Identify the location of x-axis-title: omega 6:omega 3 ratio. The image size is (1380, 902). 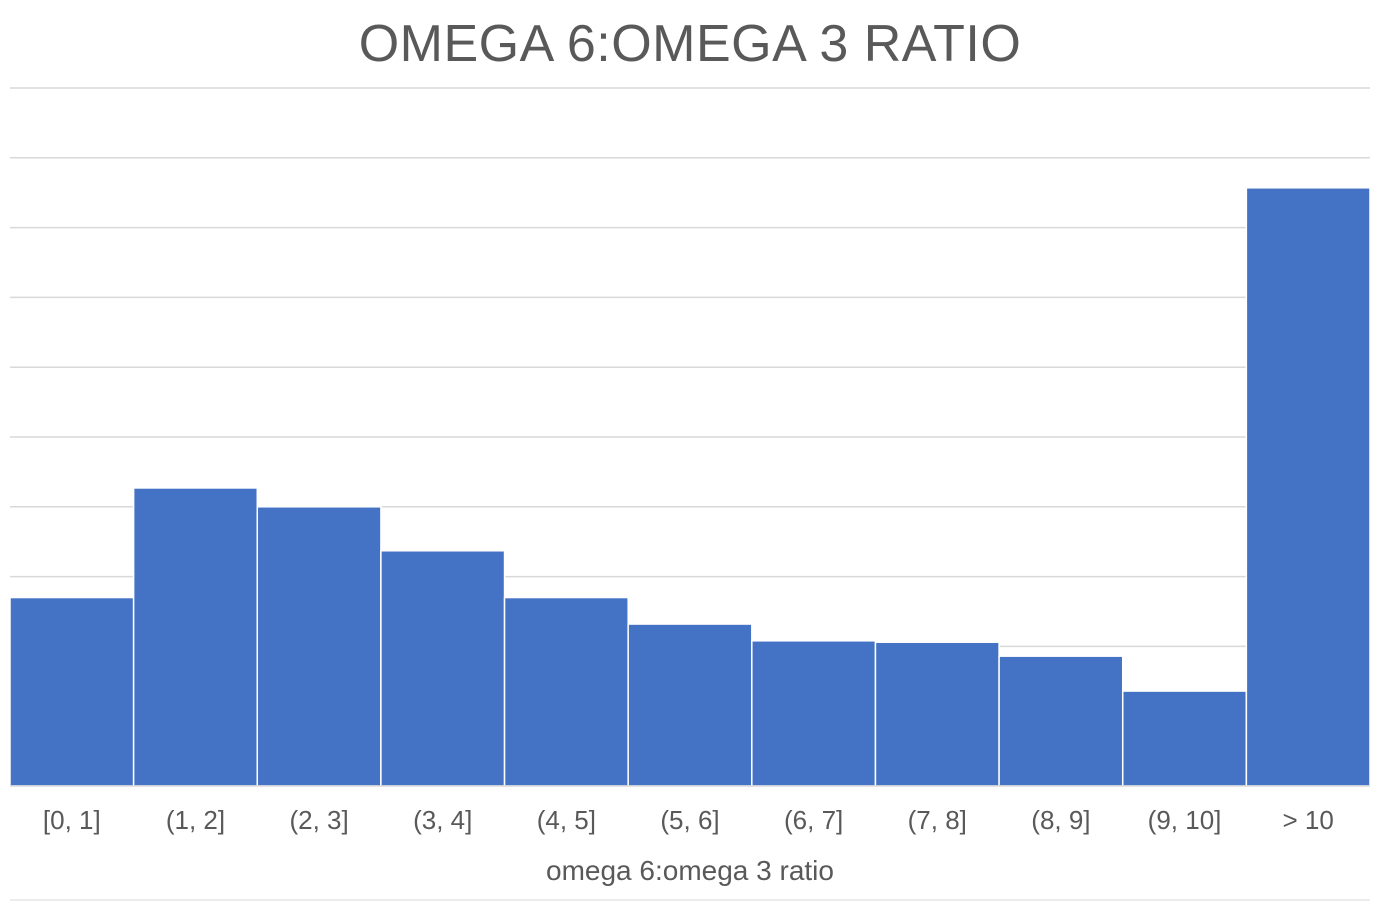
(690, 870).